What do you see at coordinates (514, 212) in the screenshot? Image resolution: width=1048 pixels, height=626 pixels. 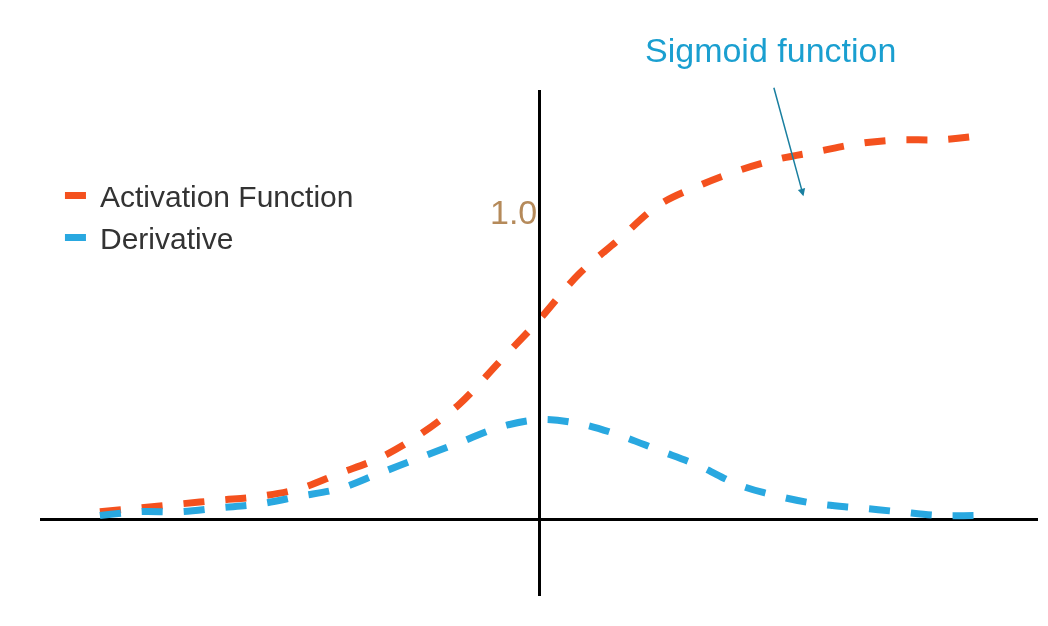 I see `annotation: 1.0` at bounding box center [514, 212].